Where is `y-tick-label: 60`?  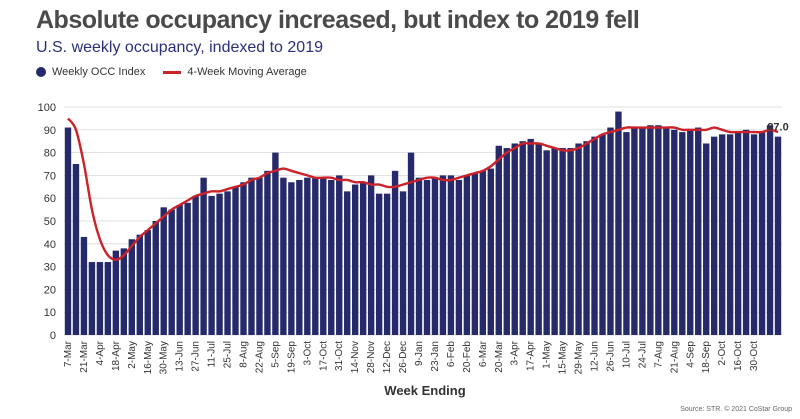
y-tick-label: 60 is located at coordinates (50, 199).